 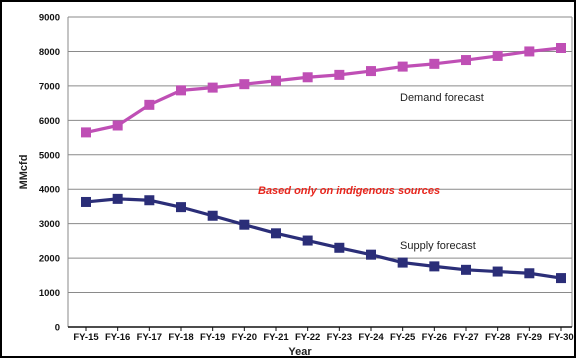 What do you see at coordinates (212, 337) in the screenshot?
I see `x-tick-label: FY-19` at bounding box center [212, 337].